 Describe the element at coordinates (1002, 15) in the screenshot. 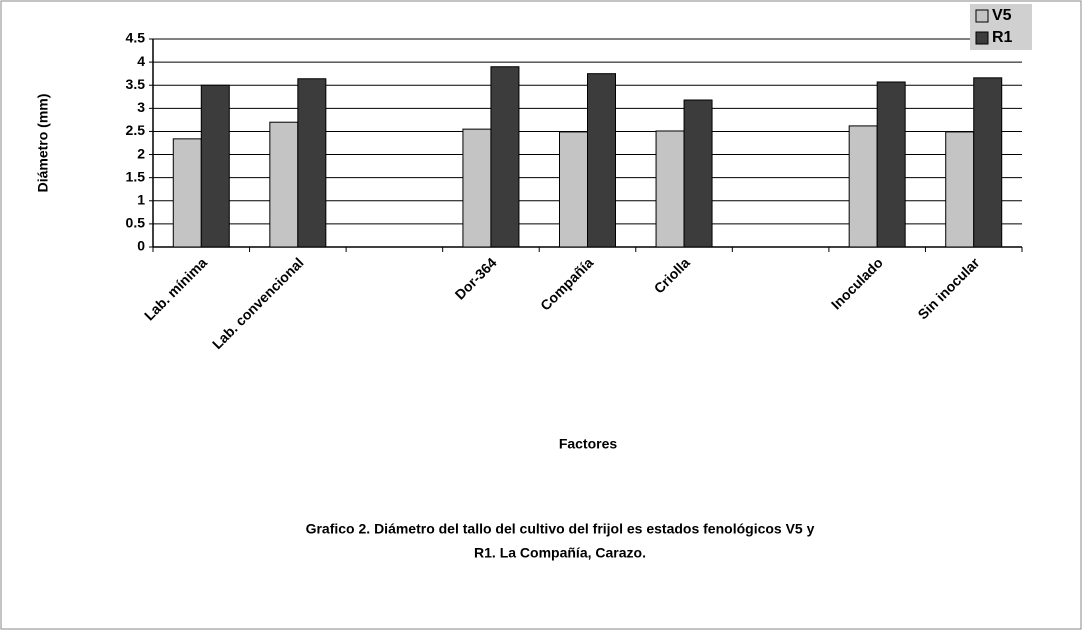

I see `legend-label: V5` at that location.